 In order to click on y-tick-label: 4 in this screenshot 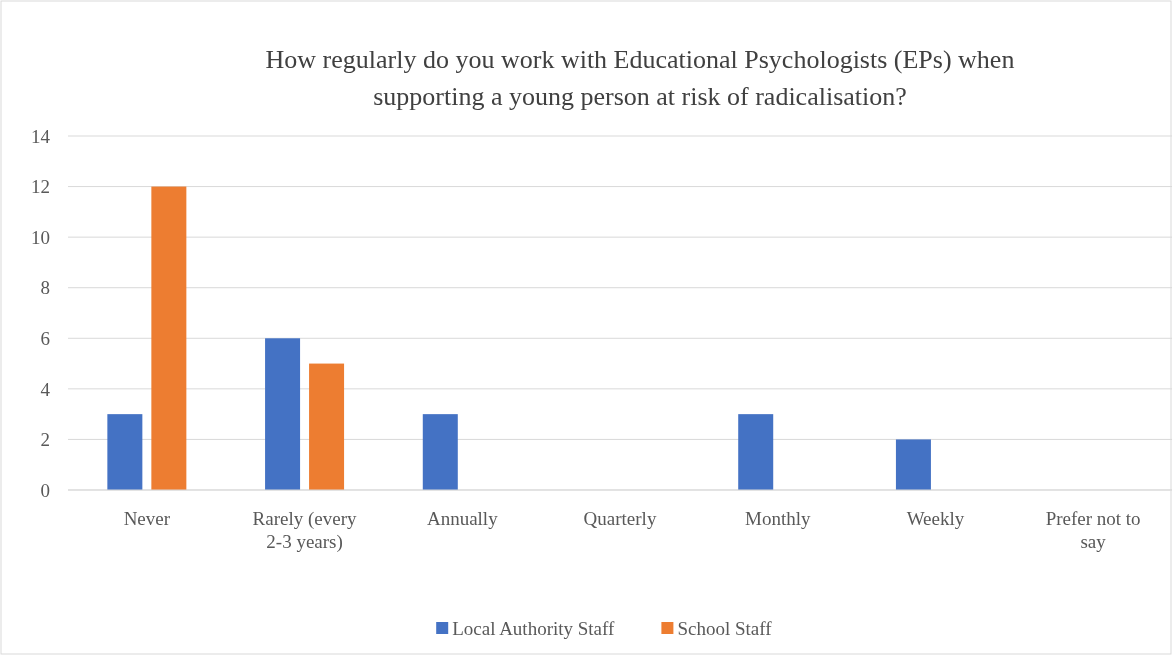, I will do `click(45, 389)`.